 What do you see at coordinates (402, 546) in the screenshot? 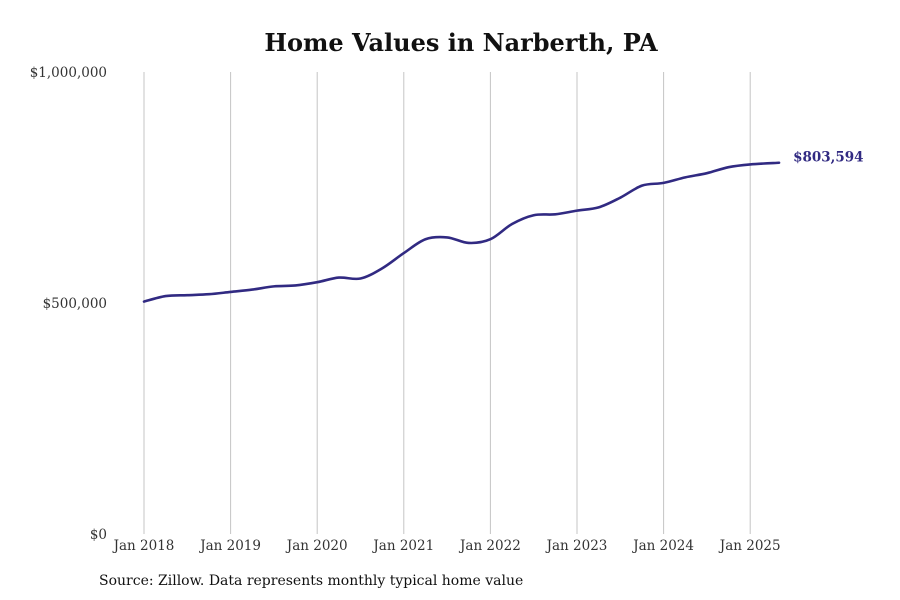
I see `x-tick-label: Jan 2021` at bounding box center [402, 546].